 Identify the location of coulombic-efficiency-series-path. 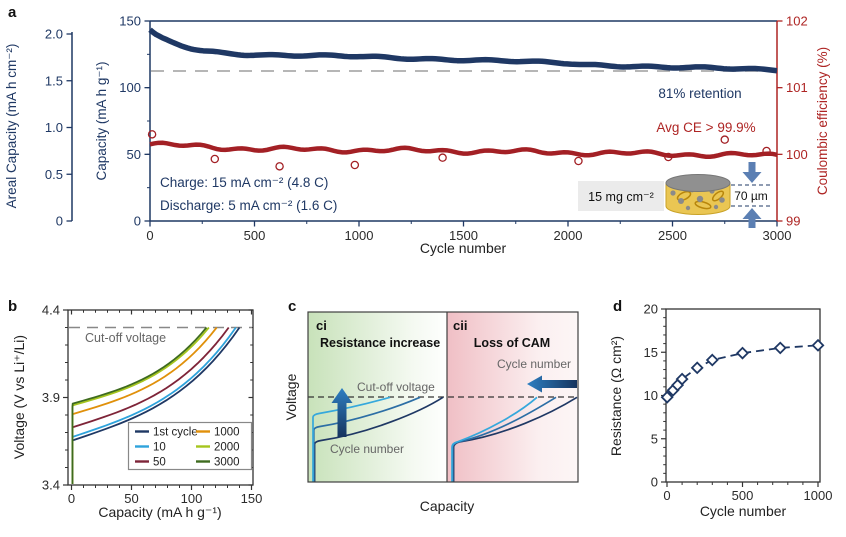
(463, 150).